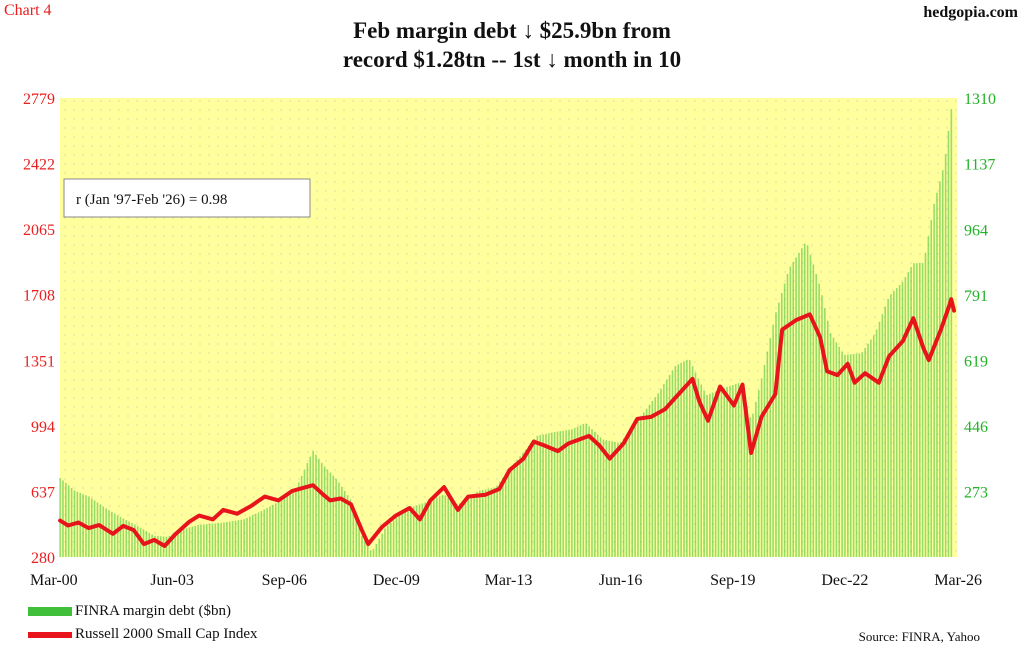 Image resolution: width=1024 pixels, height=654 pixels. I want to click on left-axis: 280 637 994 1351 1708 2065 2422 2779, so click(39, 329).